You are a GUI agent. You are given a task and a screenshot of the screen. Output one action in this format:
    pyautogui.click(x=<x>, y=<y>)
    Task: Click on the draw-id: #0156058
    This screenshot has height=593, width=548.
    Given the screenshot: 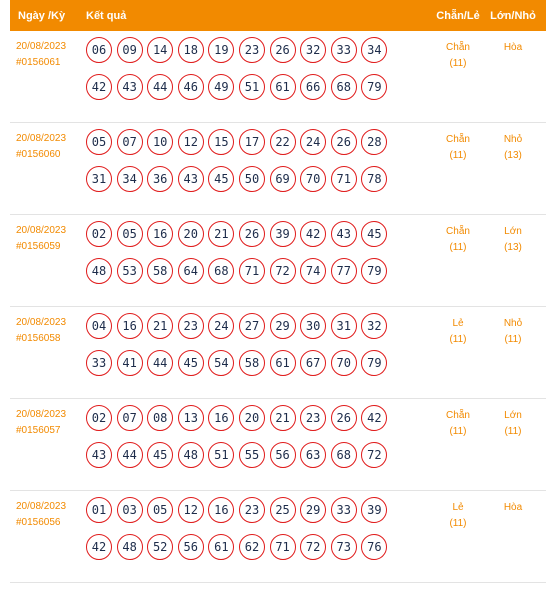 What is the action you would take?
    pyautogui.click(x=38, y=338)
    